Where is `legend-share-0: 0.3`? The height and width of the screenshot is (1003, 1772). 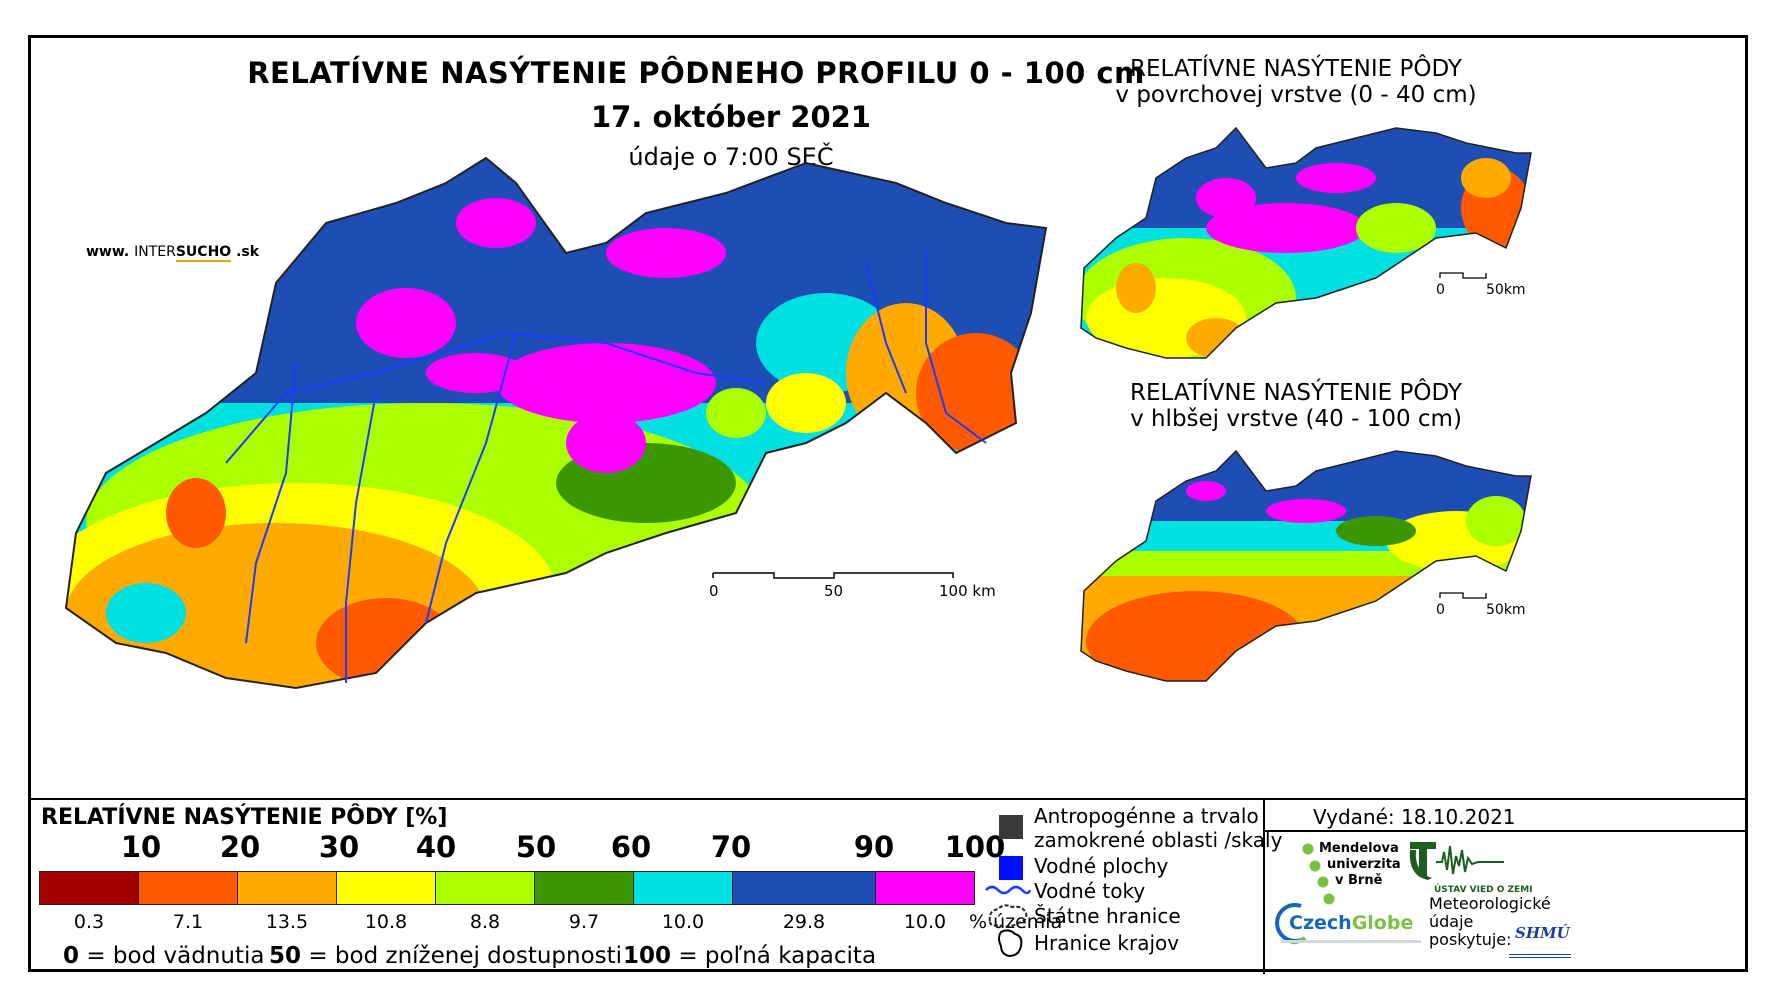
legend-share-0: 0.3 is located at coordinates (89, 922).